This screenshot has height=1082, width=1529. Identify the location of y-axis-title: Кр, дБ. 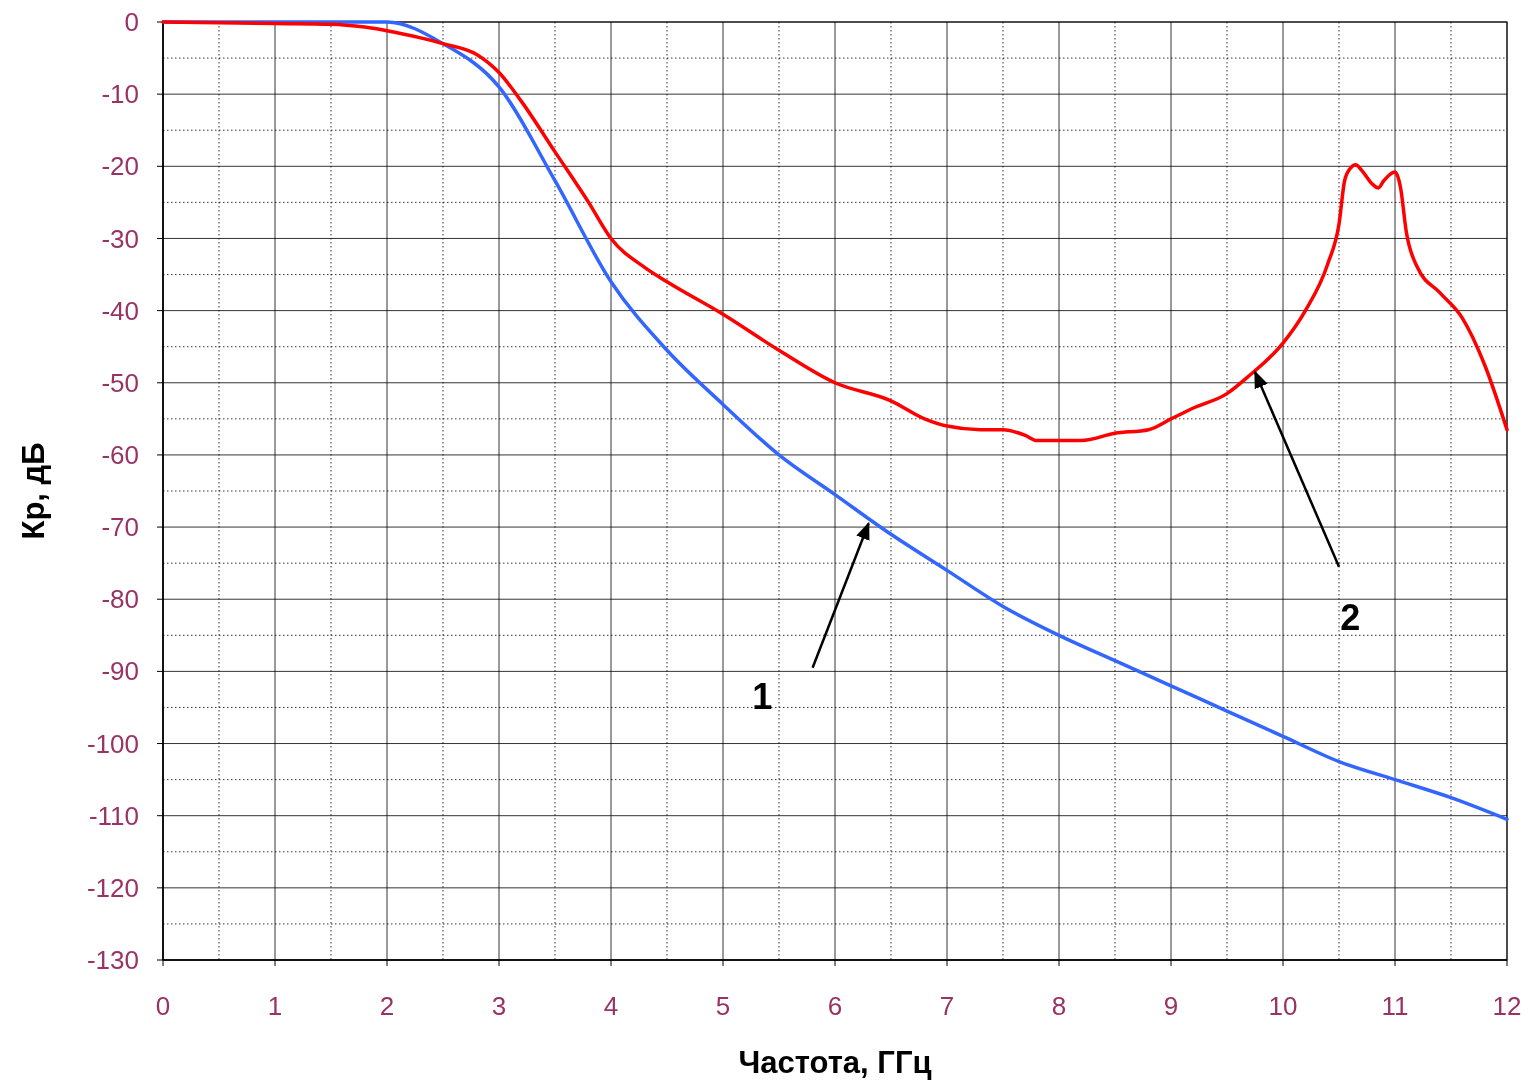
(33, 491).